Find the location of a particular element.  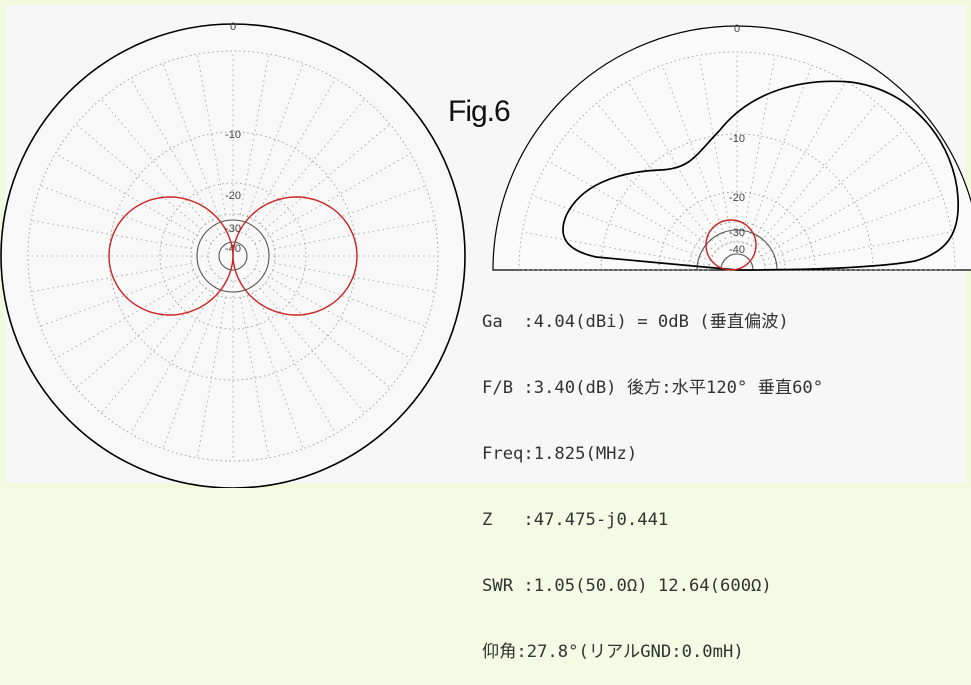

readout-impedance: Z :47.475-j0.441 is located at coordinates (575, 520).